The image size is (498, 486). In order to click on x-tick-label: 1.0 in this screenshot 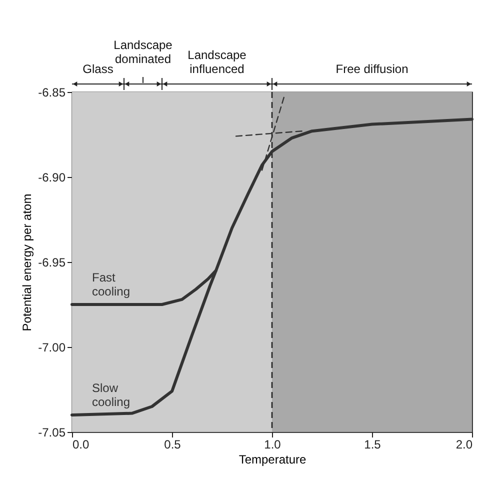, I will do `click(273, 445)`.